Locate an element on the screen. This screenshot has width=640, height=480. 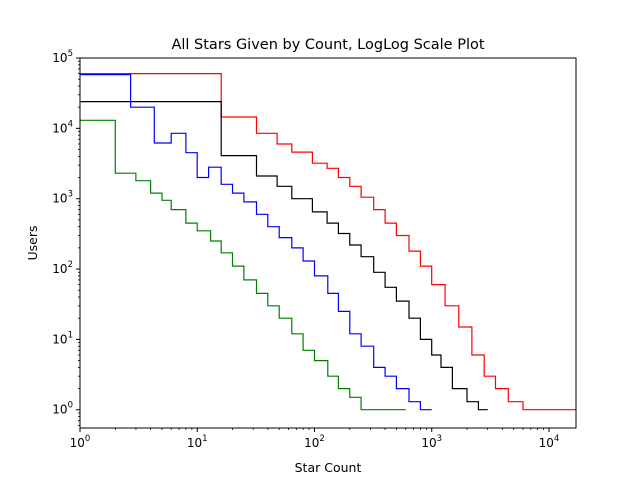
y-axis: 10⁰ 10¹ 10² 10³ 10⁴ 10⁵ is located at coordinates (66, 237).